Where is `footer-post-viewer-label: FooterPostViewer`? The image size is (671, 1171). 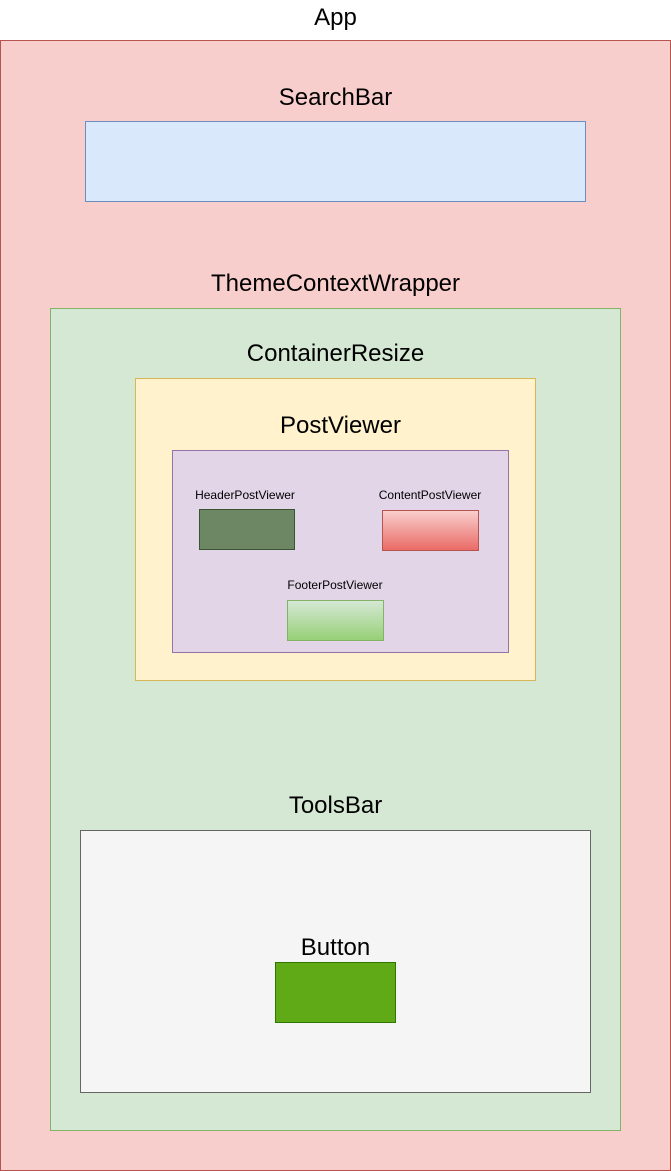
footer-post-viewer-label: FooterPostViewer is located at coordinates (335, 585).